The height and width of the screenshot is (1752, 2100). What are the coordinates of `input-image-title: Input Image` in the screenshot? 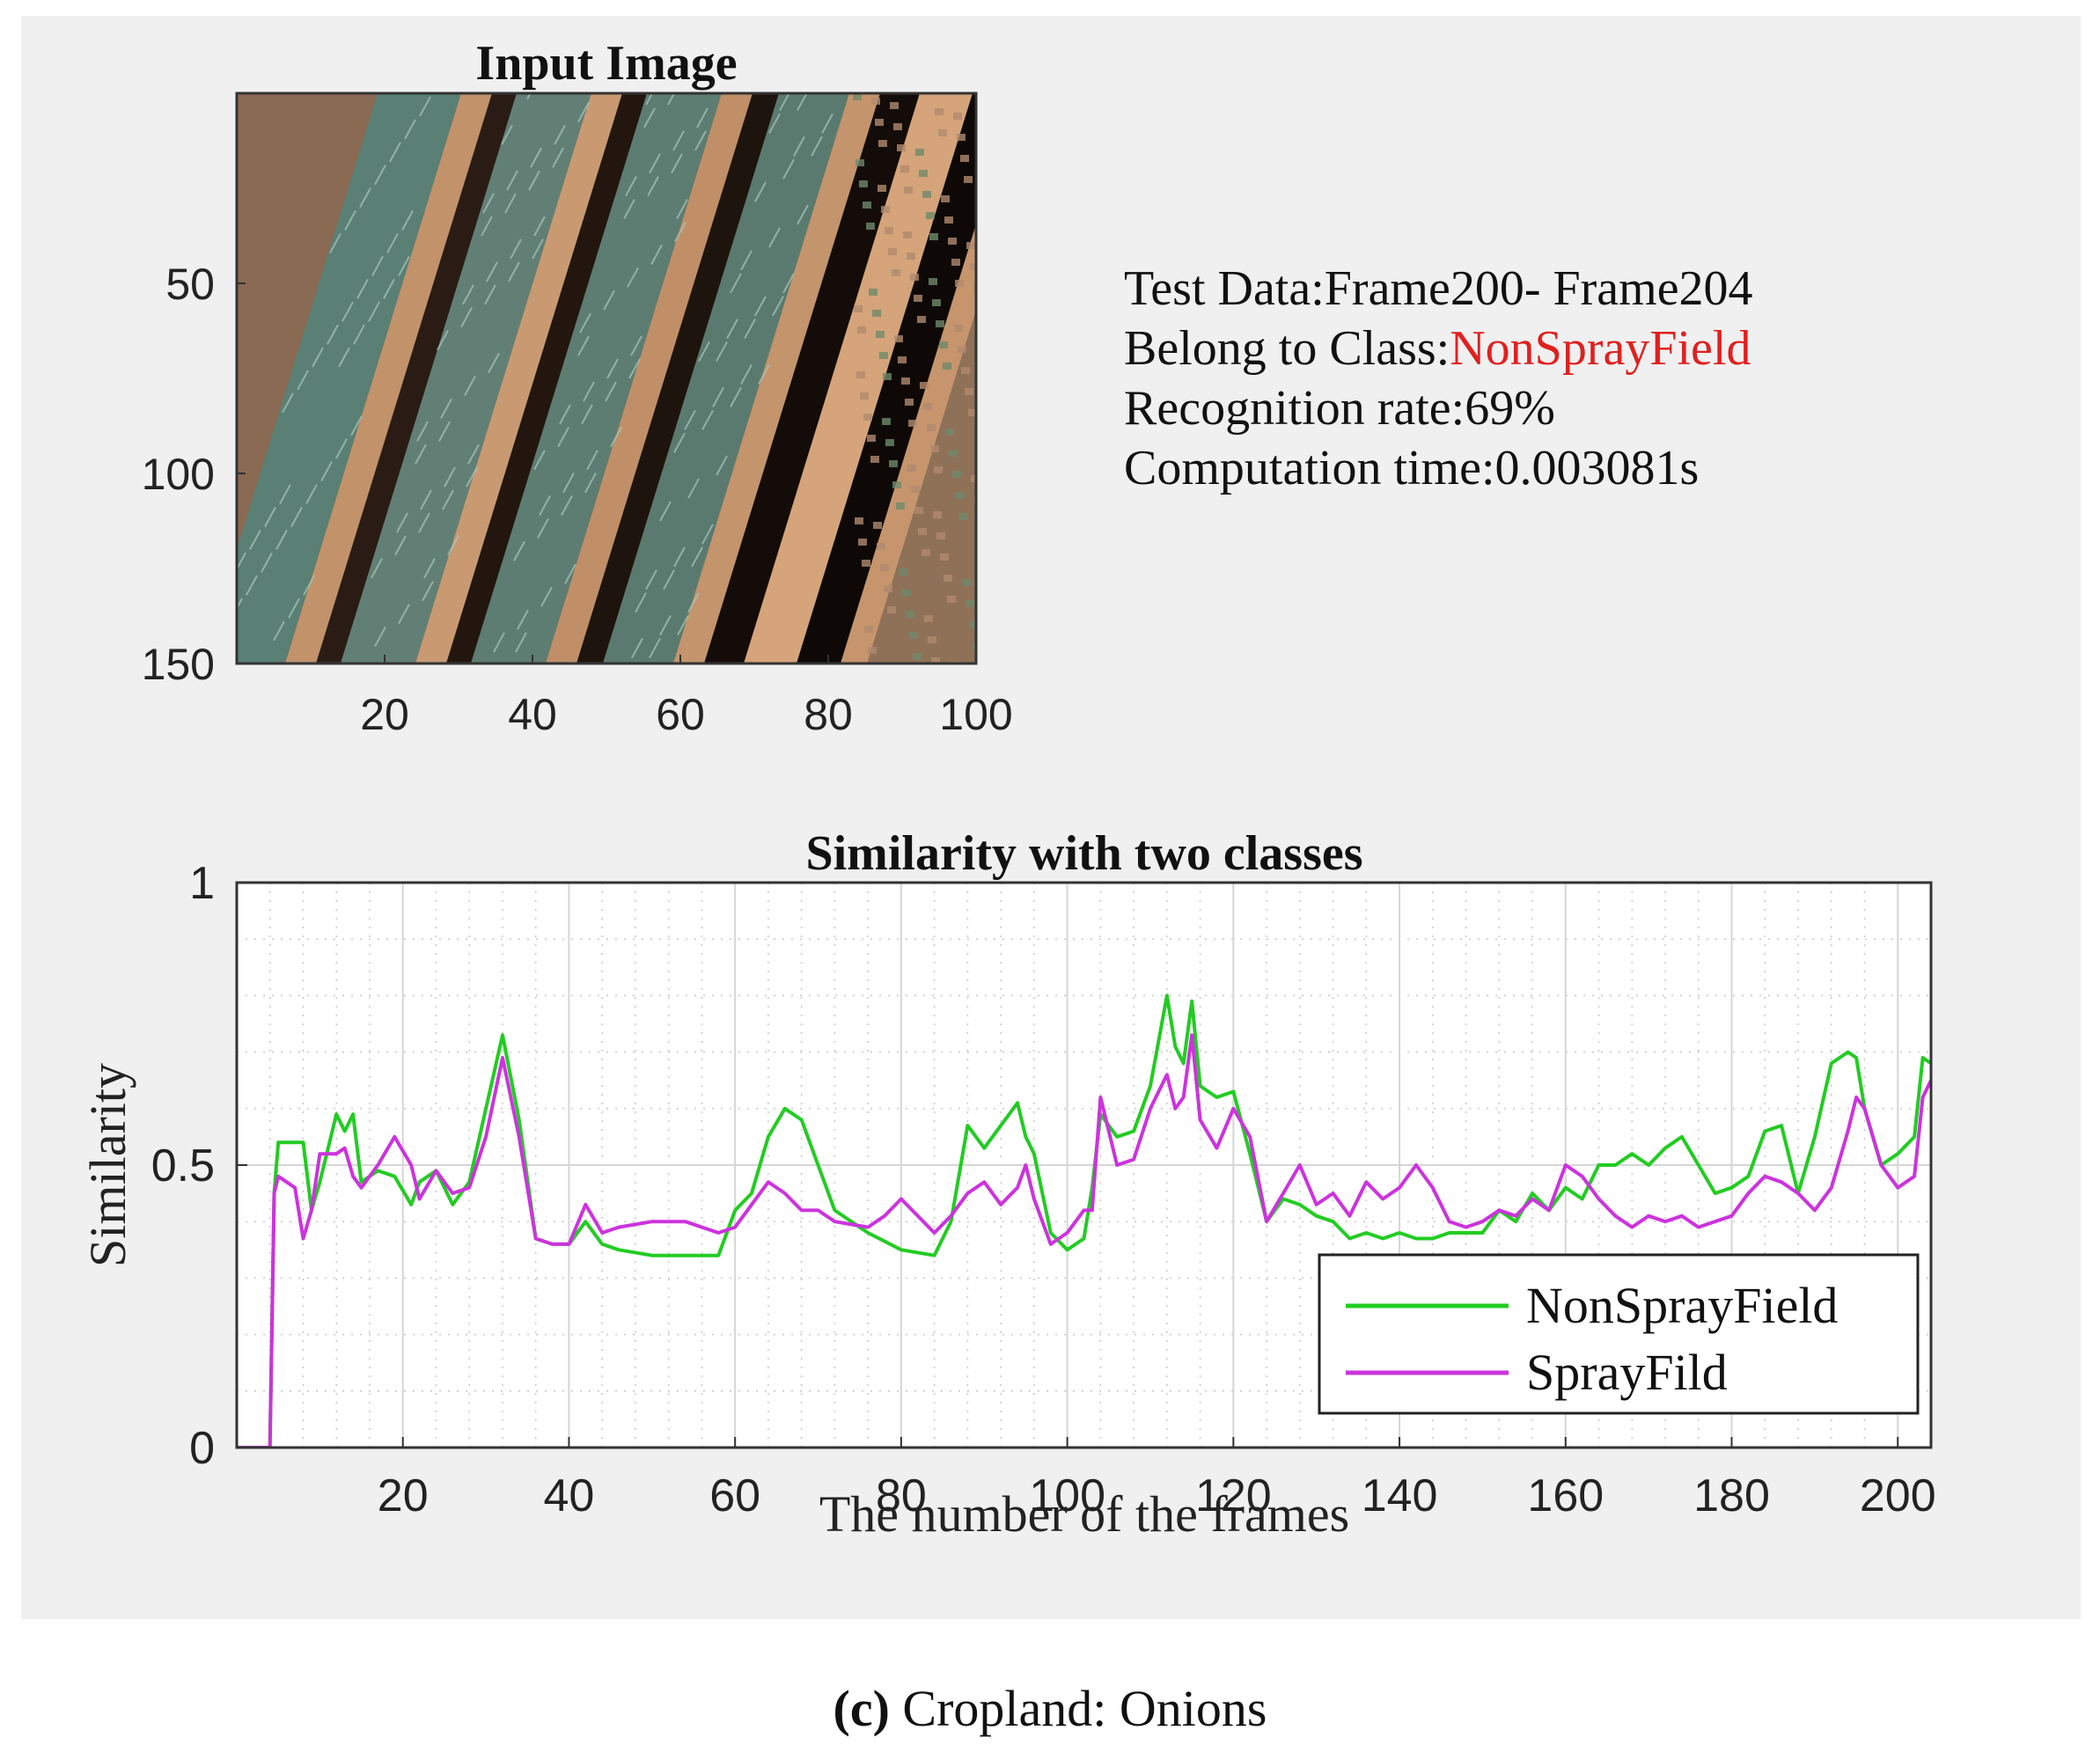 It's located at (606, 63).